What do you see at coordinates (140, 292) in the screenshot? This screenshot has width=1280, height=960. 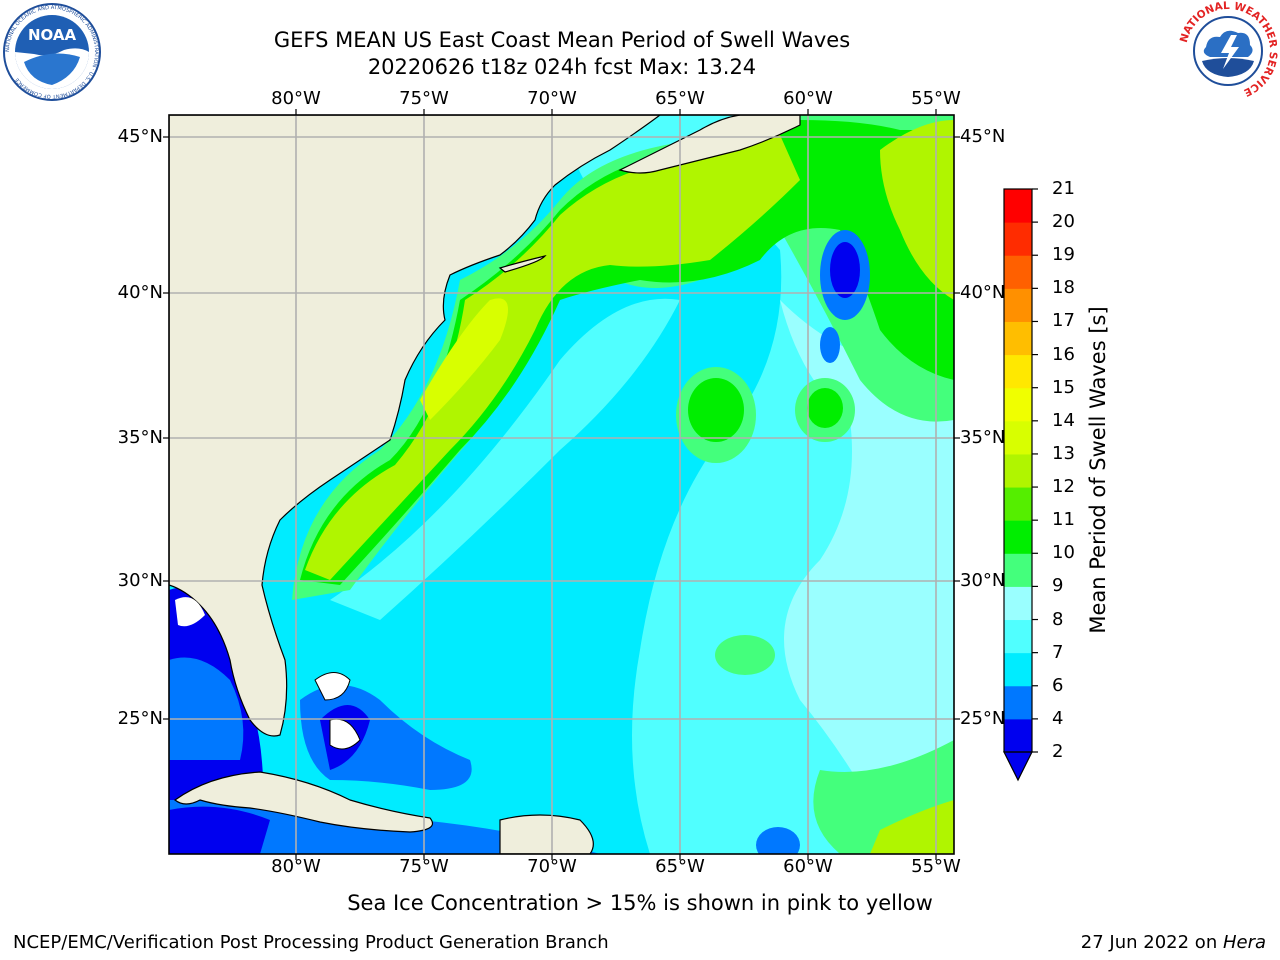 I see `lat-label-left: 40°N` at bounding box center [140, 292].